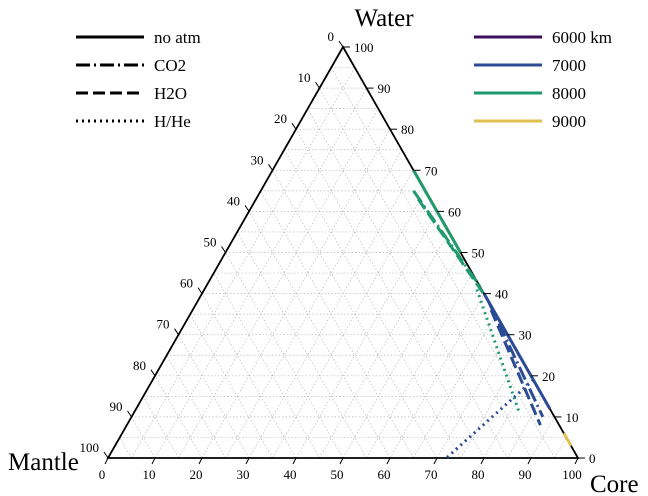 Image resolution: width=648 pixels, height=496 pixels. I want to click on tick-label-left: 70, so click(163, 324).